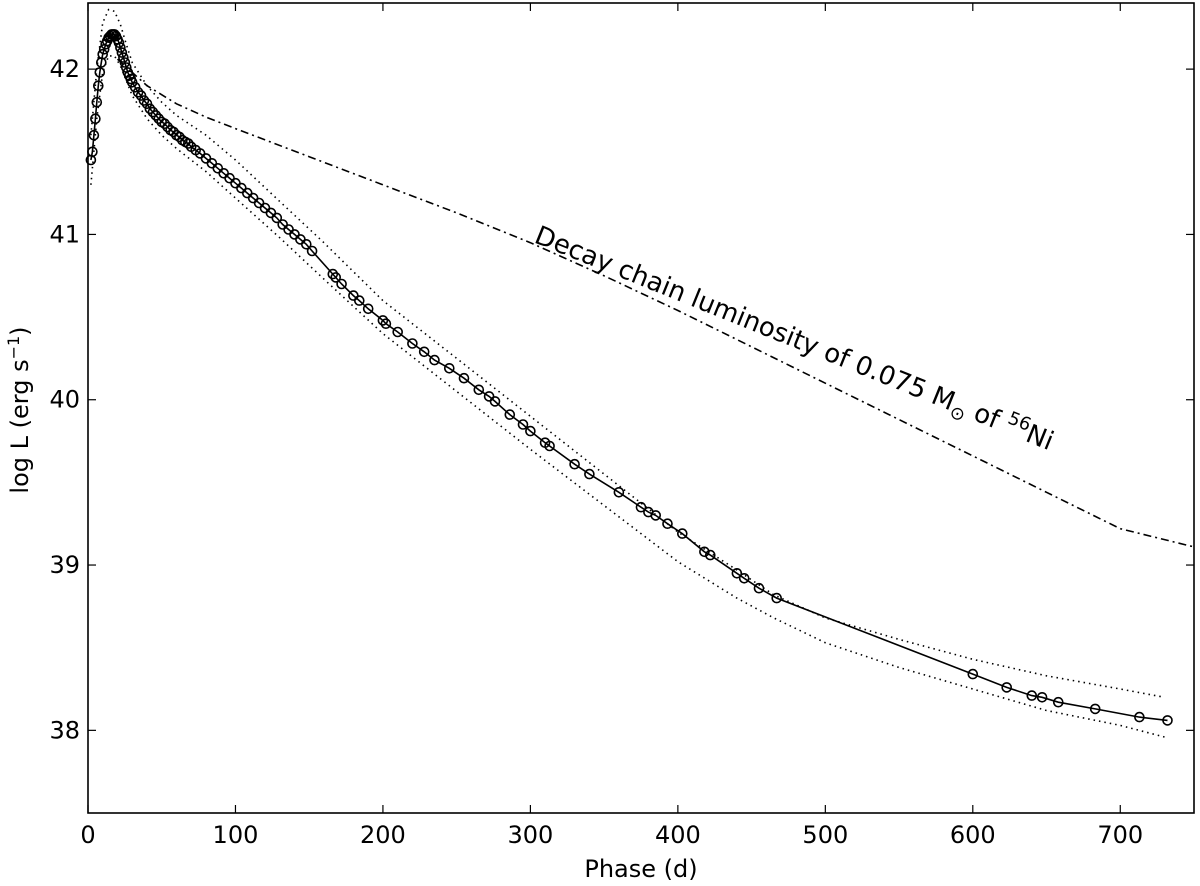 The image size is (1200, 886). I want to click on y-tick-label: 38, so click(64, 730).